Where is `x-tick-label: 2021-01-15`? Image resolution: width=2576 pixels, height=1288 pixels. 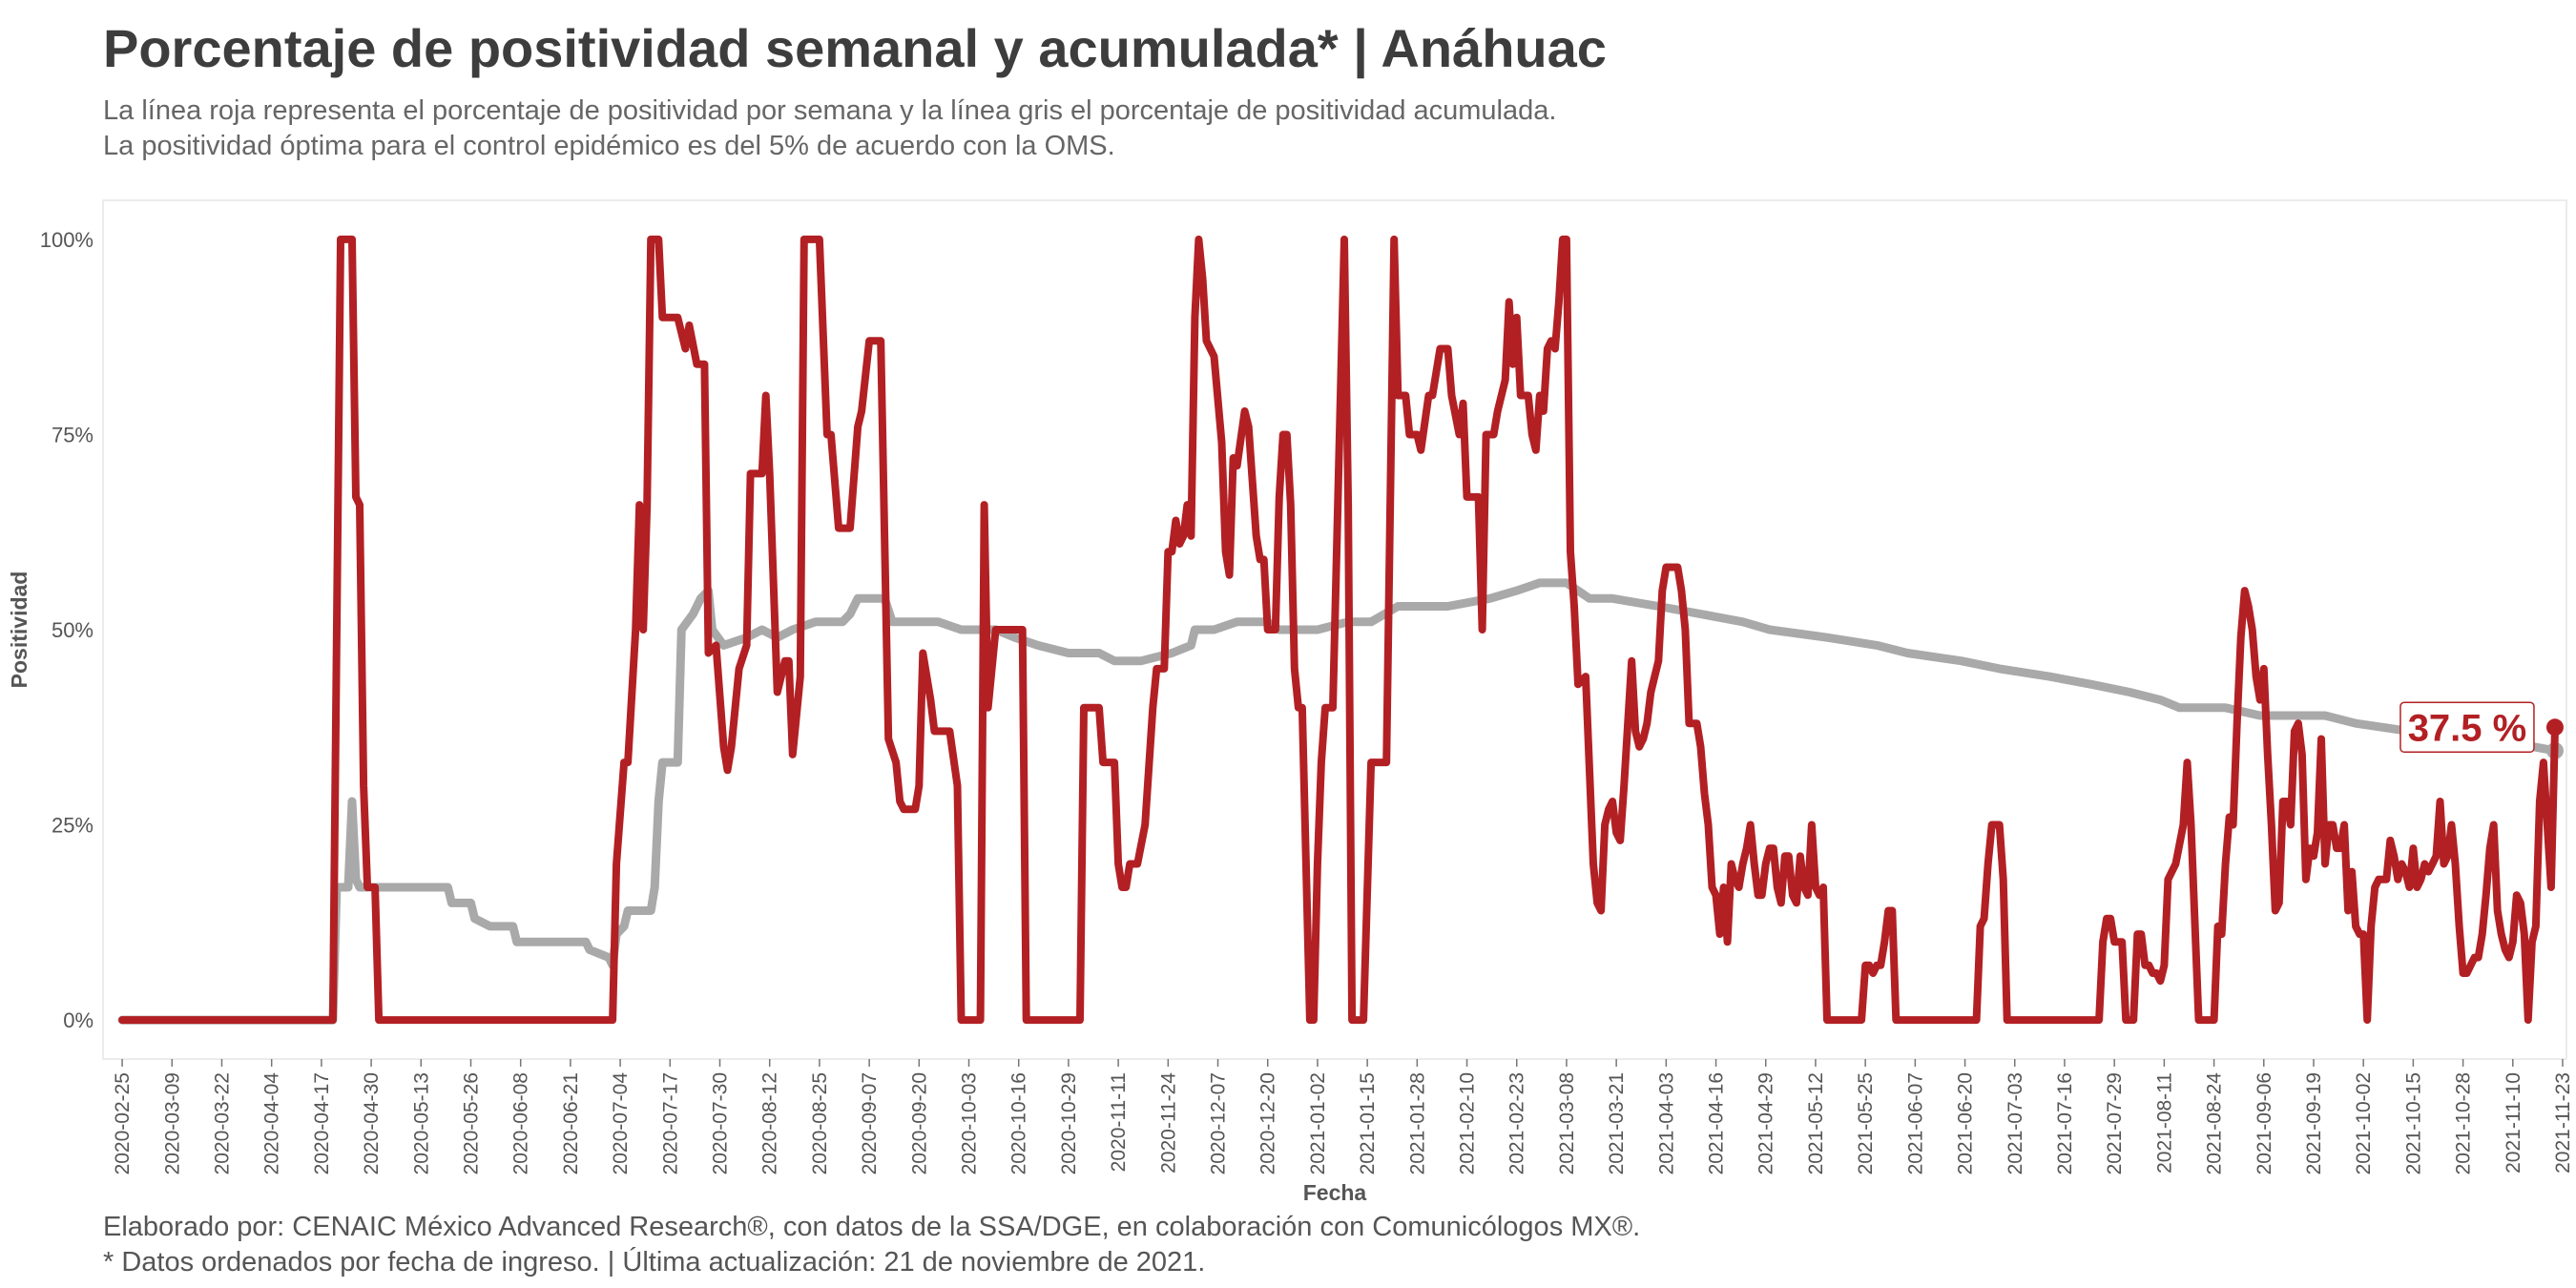 x-tick-label: 2021-01-15 is located at coordinates (1368, 1123).